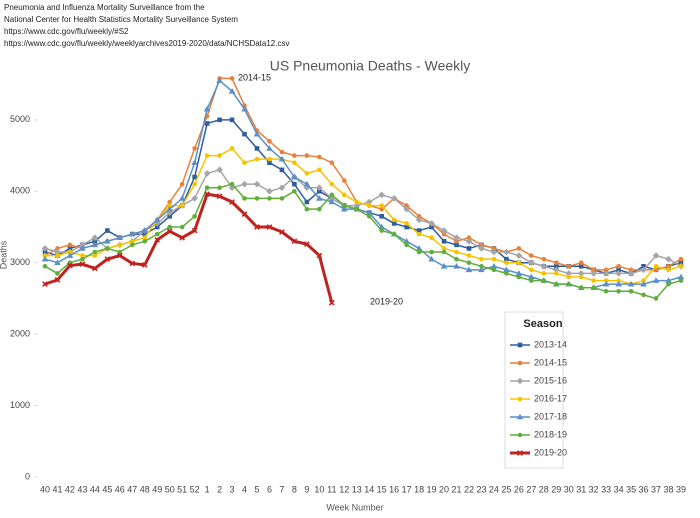 The image size is (700, 518). I want to click on x-tick-label: 24, so click(494, 489).